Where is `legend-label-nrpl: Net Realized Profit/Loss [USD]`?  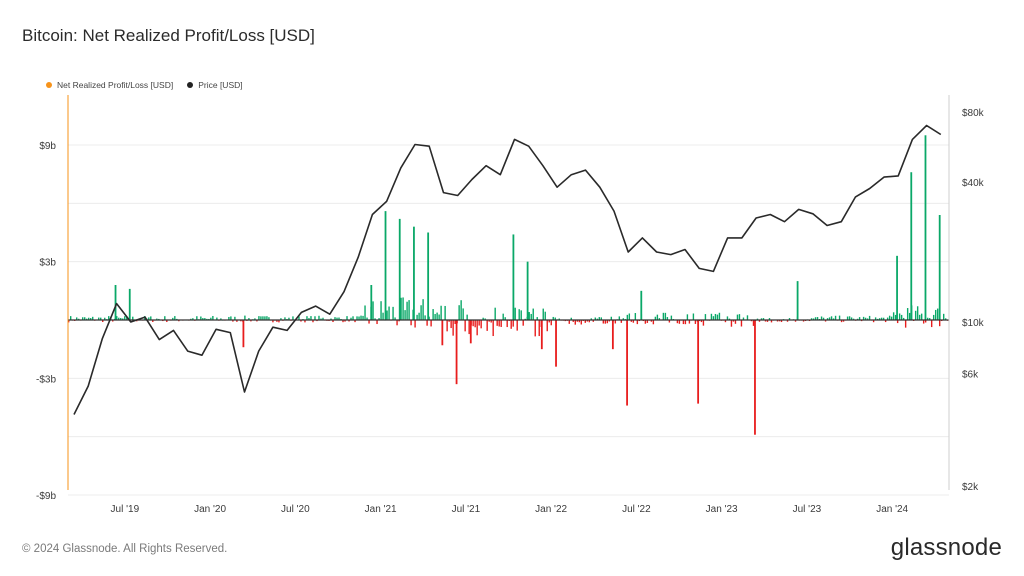
legend-label-nrpl: Net Realized Profit/Loss [USD] is located at coordinates (115, 85).